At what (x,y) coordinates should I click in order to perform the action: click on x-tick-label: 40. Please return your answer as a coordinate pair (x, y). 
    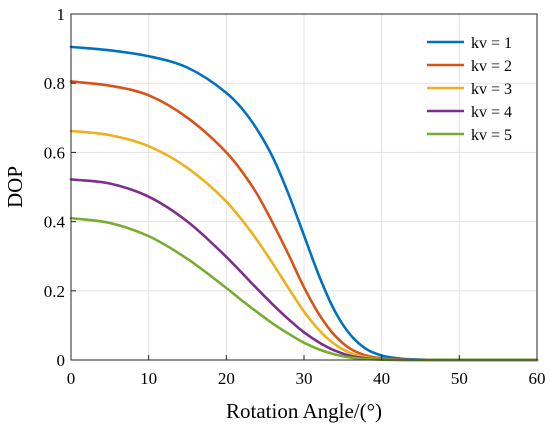
    Looking at the image, I should click on (381, 378).